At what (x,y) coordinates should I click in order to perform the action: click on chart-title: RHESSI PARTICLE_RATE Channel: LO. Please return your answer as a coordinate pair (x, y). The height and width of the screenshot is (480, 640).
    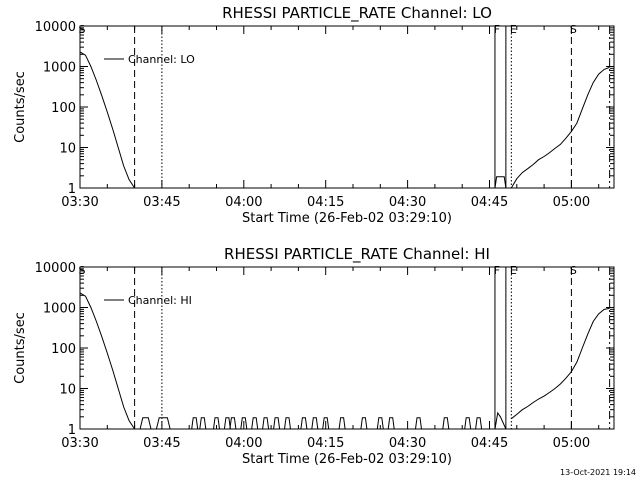
    Looking at the image, I should click on (357, 13).